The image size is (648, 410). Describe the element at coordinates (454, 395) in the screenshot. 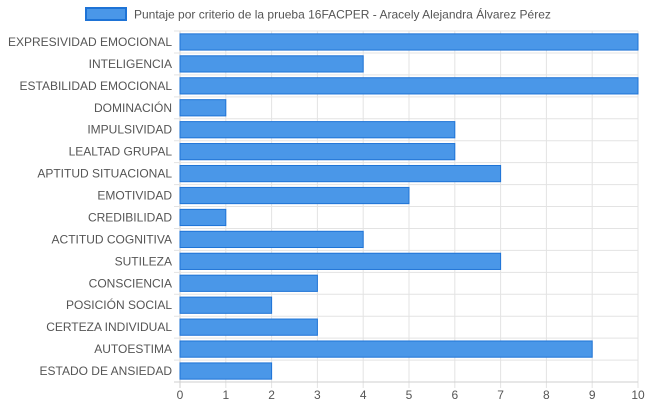

I see `x-tick-label: 6` at that location.